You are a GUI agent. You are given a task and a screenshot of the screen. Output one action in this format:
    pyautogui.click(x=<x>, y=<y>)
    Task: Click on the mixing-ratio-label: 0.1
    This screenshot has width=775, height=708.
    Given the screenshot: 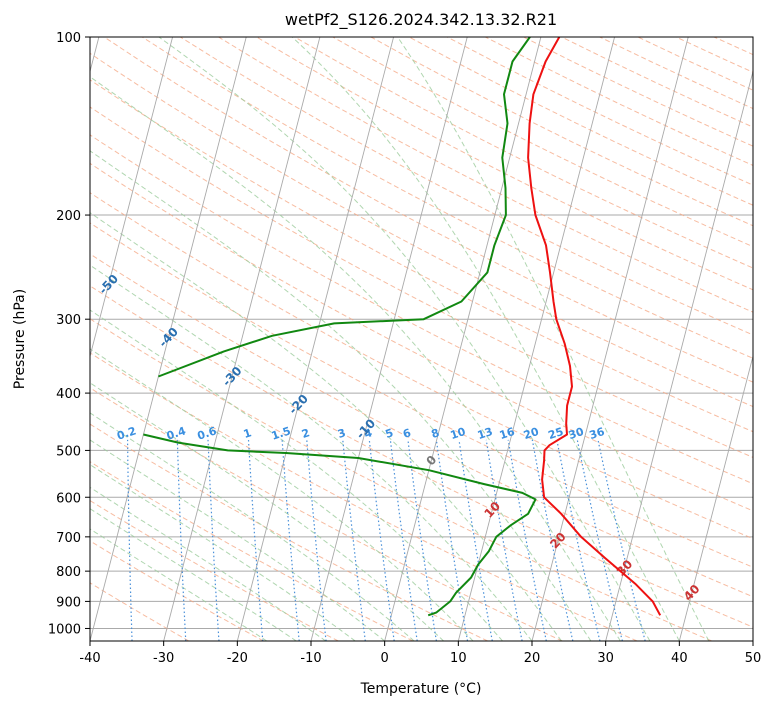 What is the action you would take?
    pyautogui.click(x=80, y=433)
    